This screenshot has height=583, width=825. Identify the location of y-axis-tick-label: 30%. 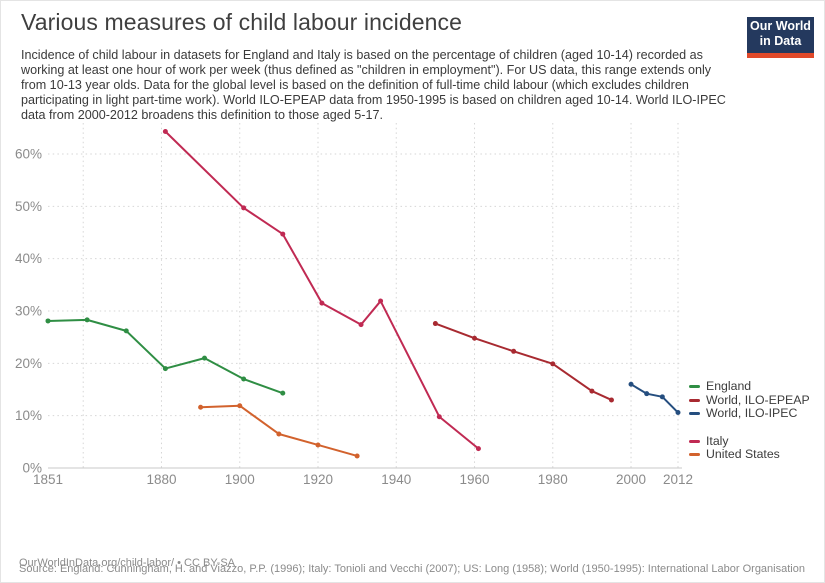
(28, 311).